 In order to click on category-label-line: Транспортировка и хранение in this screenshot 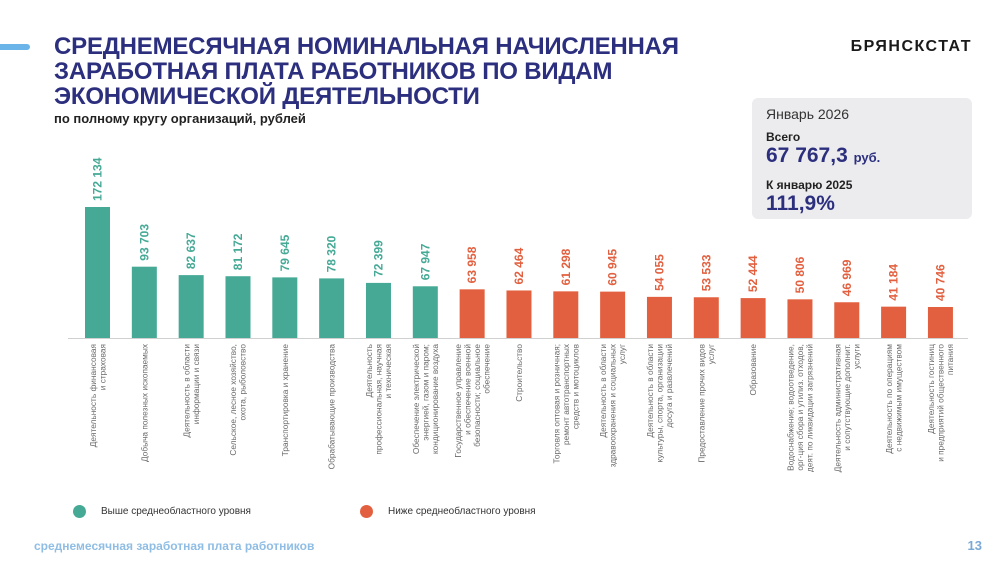, I will do `click(285, 400)`.